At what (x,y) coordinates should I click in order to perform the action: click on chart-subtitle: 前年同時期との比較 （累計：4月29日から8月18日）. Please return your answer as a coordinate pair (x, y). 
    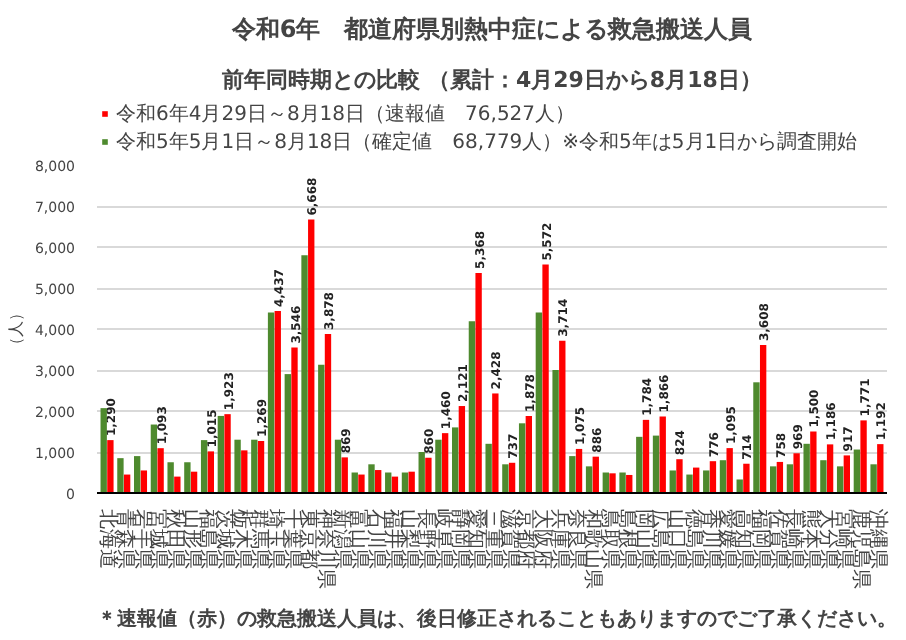
    Looking at the image, I should click on (491, 80).